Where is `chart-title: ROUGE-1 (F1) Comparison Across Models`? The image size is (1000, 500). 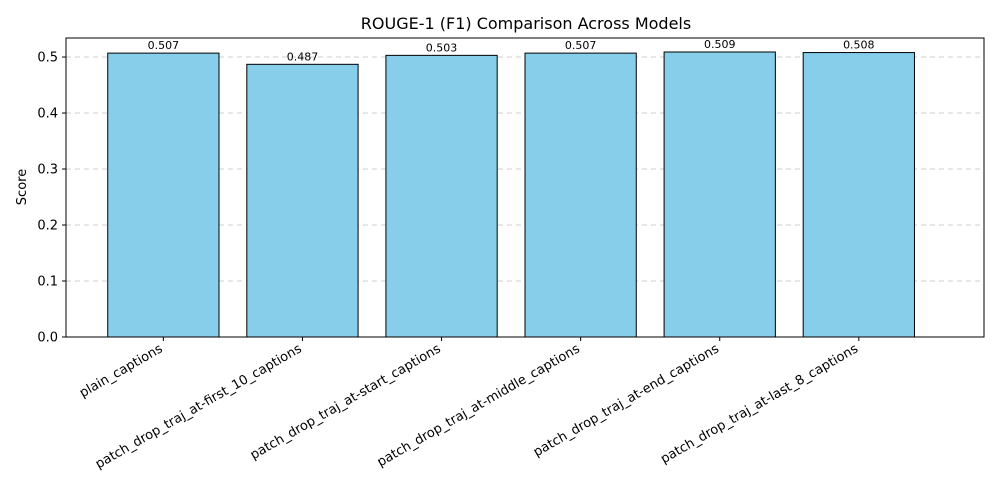
chart-title: ROUGE-1 (F1) Comparison Across Models is located at coordinates (526, 23).